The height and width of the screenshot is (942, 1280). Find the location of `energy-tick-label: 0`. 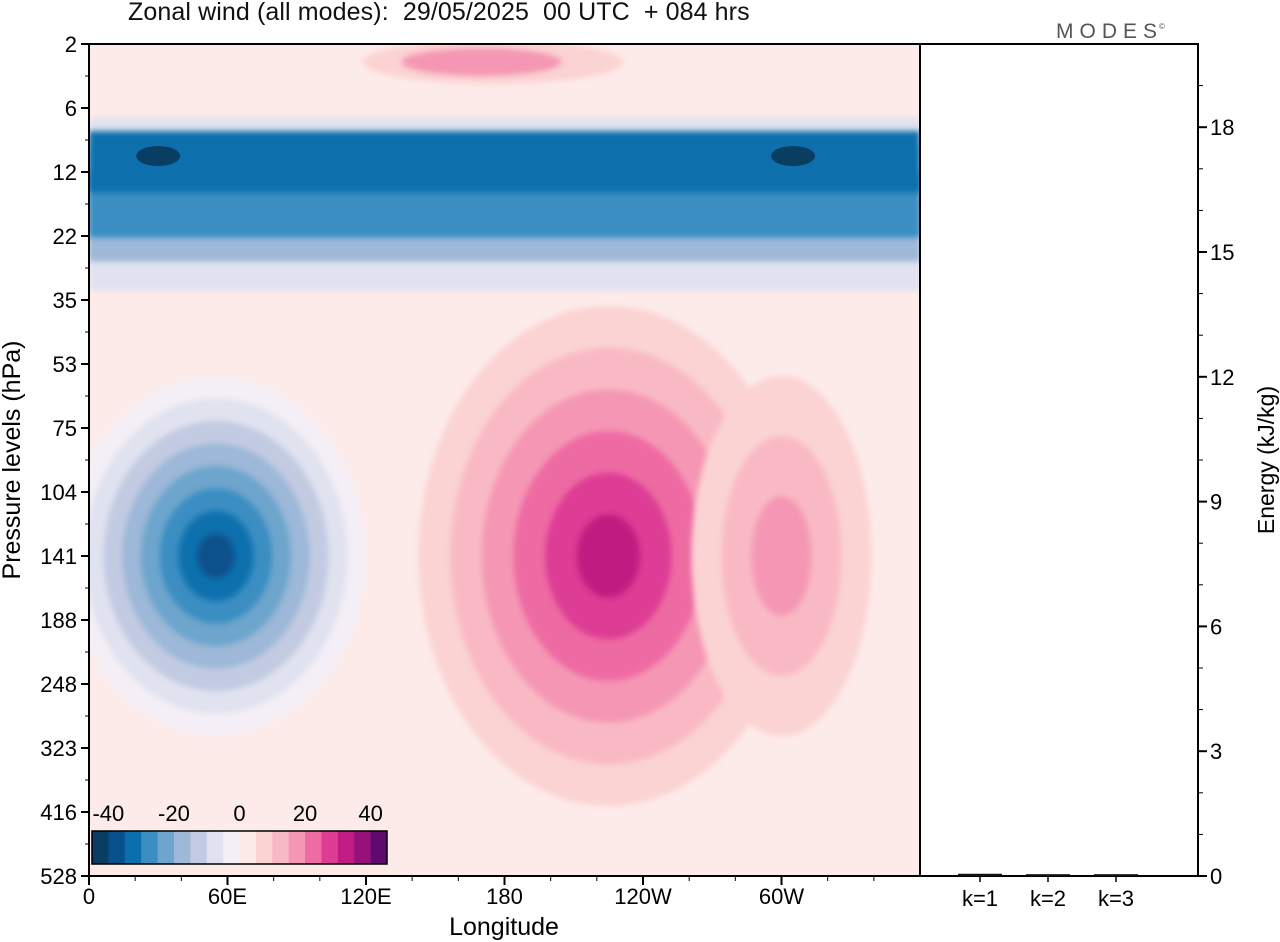

energy-tick-label: 0 is located at coordinates (1216, 876).